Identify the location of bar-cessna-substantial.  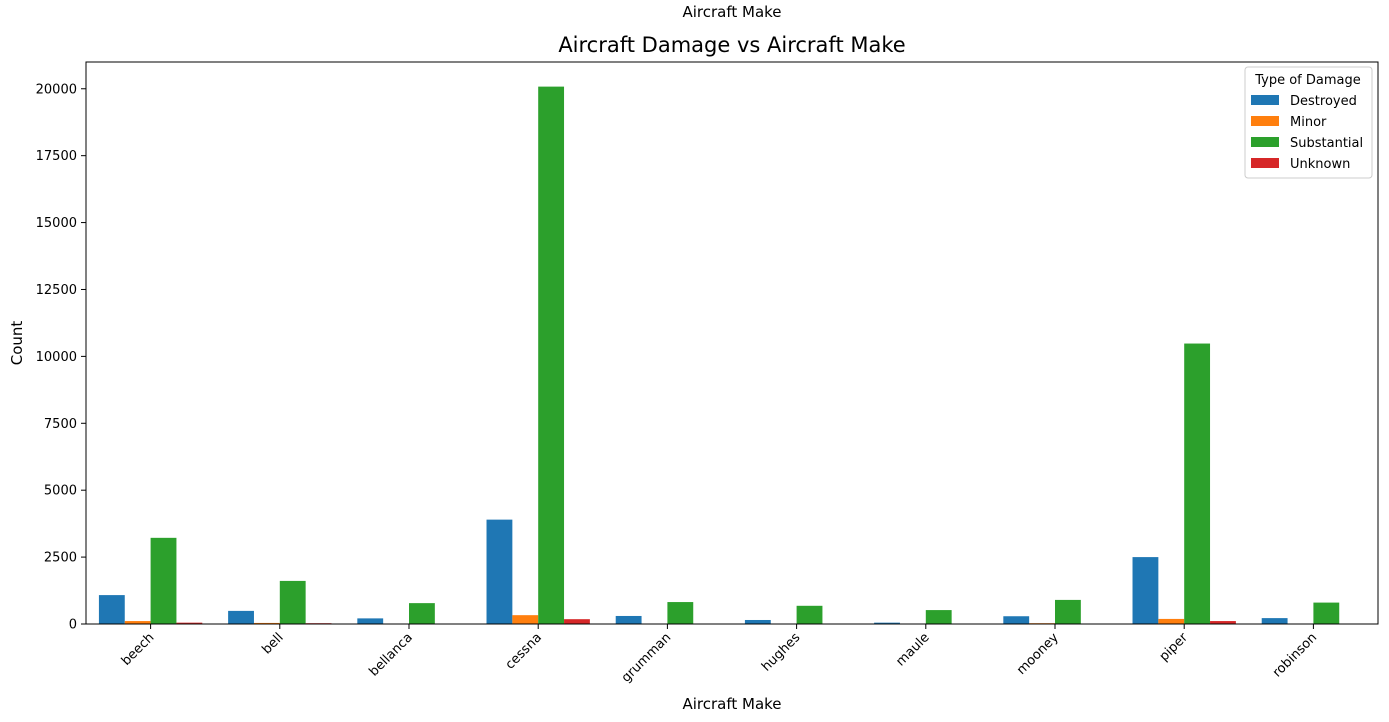
(551, 355).